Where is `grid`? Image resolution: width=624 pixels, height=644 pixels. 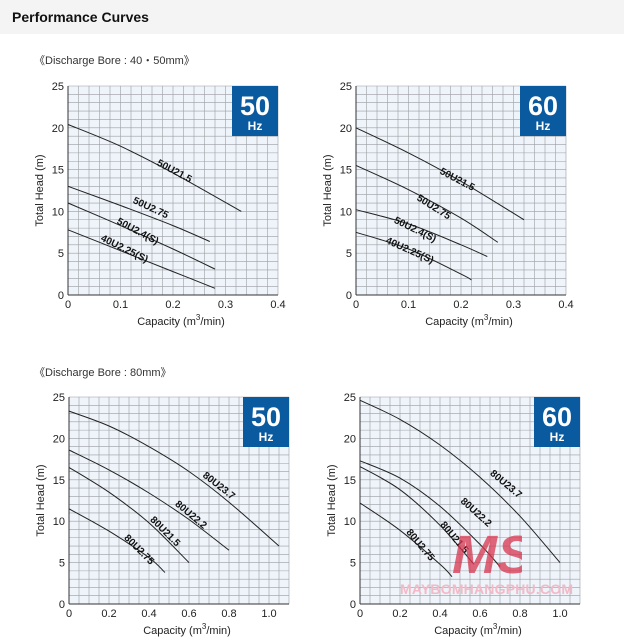 grid is located at coordinates (470, 500).